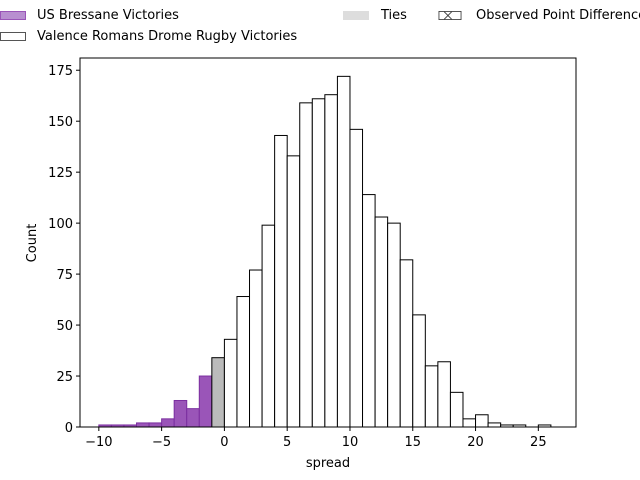  I want to click on y-axis-label: Count, so click(32, 243).